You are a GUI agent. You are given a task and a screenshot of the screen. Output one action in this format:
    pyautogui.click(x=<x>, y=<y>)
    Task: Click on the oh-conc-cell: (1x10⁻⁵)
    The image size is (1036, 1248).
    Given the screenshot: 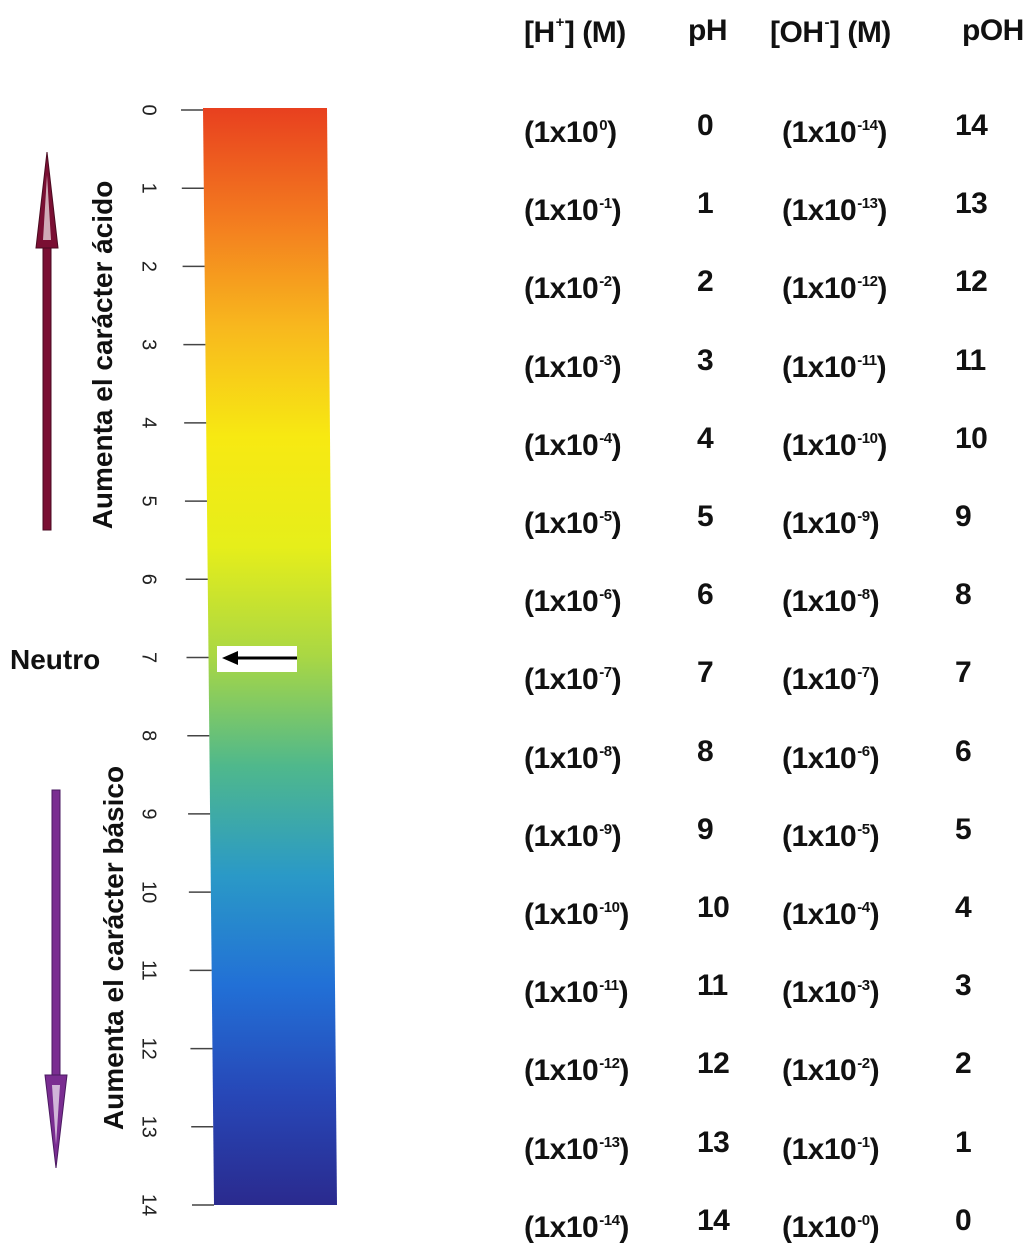 What is the action you would take?
    pyautogui.click(x=831, y=836)
    